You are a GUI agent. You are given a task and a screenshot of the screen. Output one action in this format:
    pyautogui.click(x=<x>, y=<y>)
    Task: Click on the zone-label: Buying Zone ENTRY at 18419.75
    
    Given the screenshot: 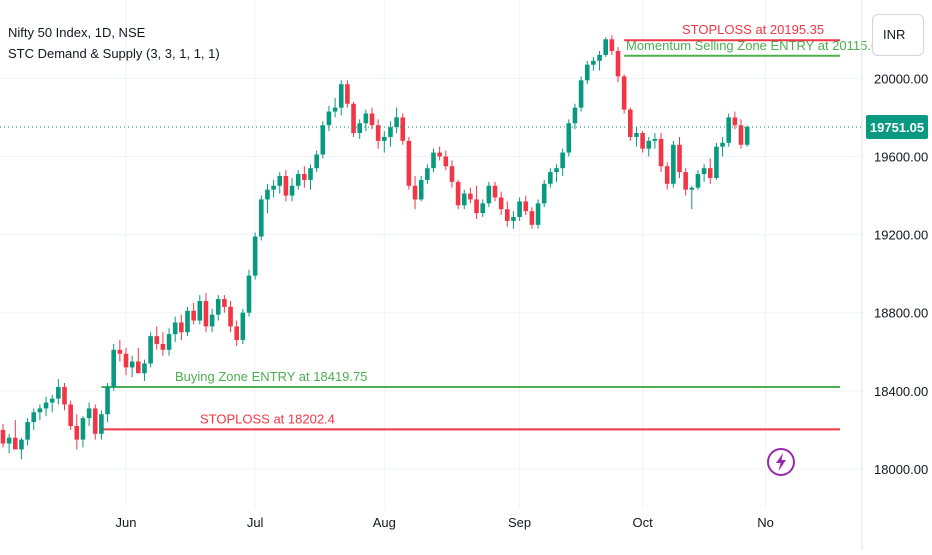 What is the action you would take?
    pyautogui.click(x=271, y=376)
    